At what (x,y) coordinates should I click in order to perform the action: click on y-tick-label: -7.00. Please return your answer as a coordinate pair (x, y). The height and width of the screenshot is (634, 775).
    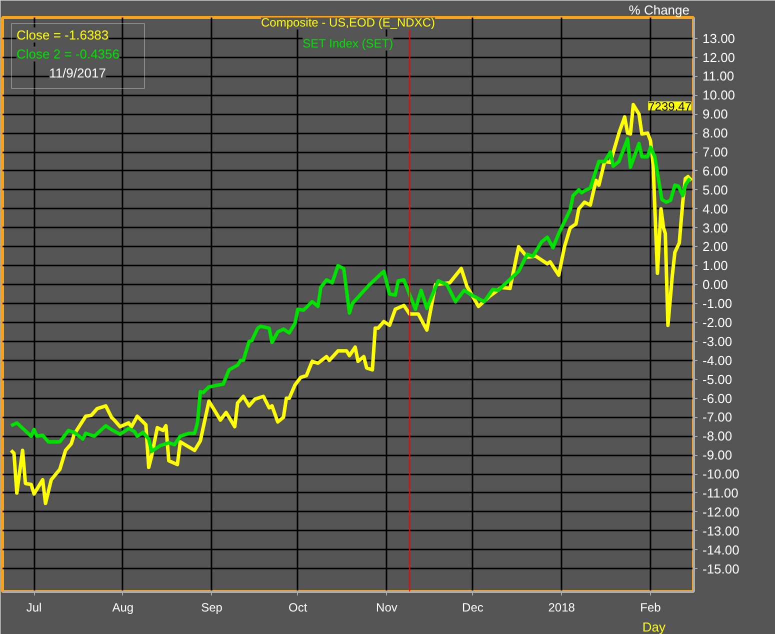
    Looking at the image, I should click on (717, 417).